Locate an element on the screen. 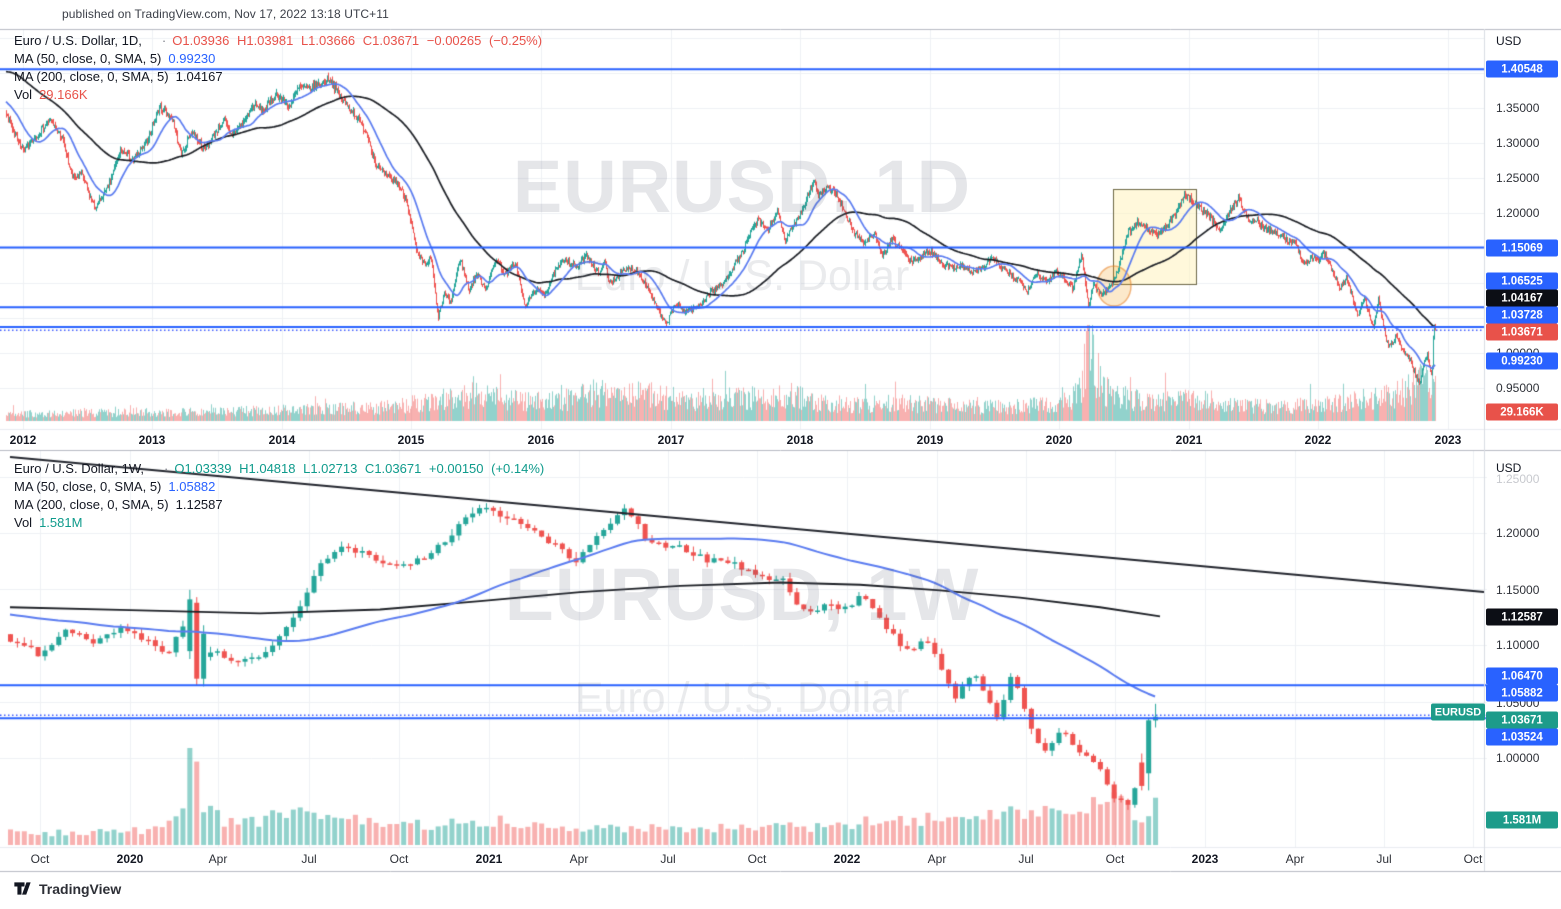  ma50-value: 0.99230 is located at coordinates (192, 58).